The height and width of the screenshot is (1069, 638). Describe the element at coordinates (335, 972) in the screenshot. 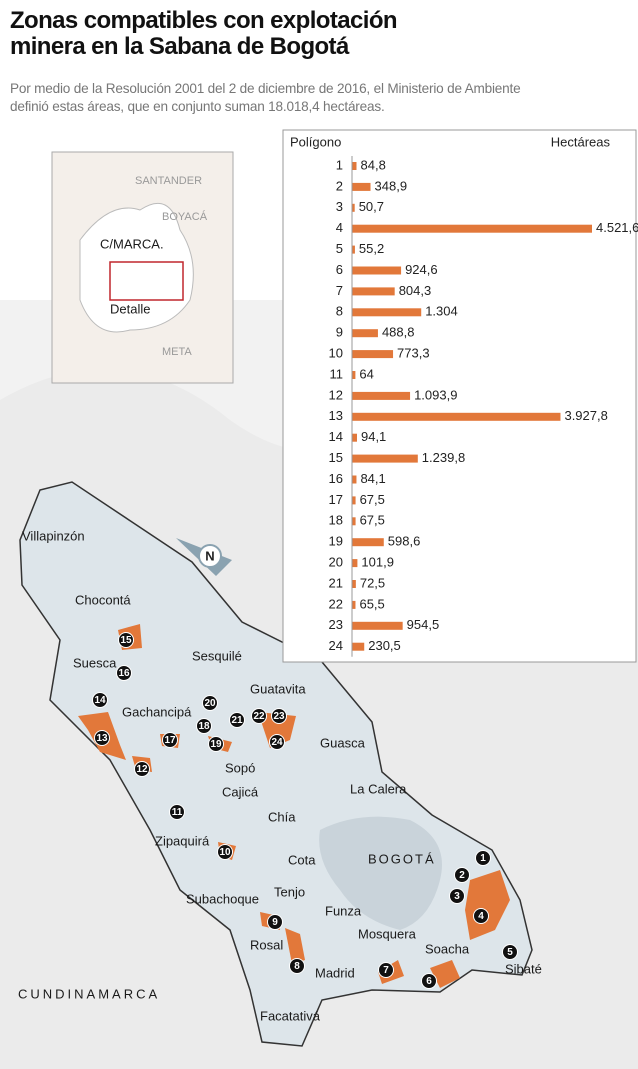

I see `place-label: Madrid` at that location.